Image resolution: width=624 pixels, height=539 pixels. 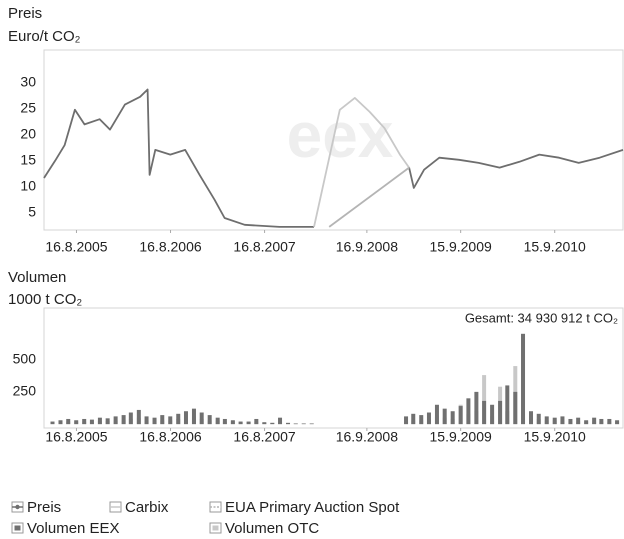 I want to click on y-tick-label: 10, so click(x=28, y=186).